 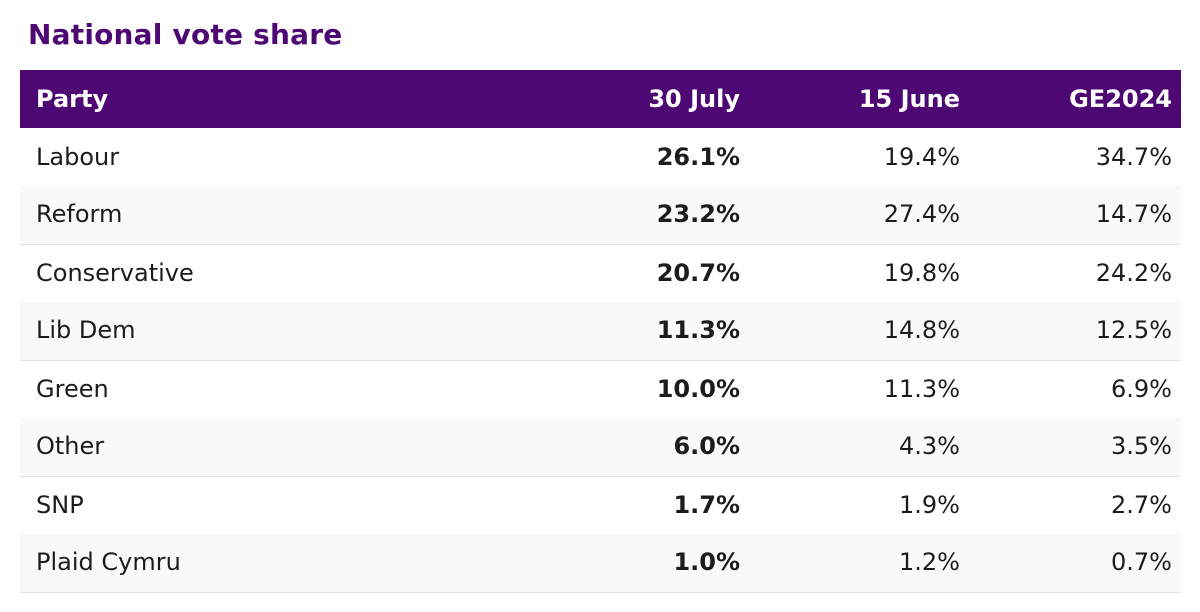 What do you see at coordinates (1075, 215) in the screenshot?
I see `value-ge2024-cell: 14.7%` at bounding box center [1075, 215].